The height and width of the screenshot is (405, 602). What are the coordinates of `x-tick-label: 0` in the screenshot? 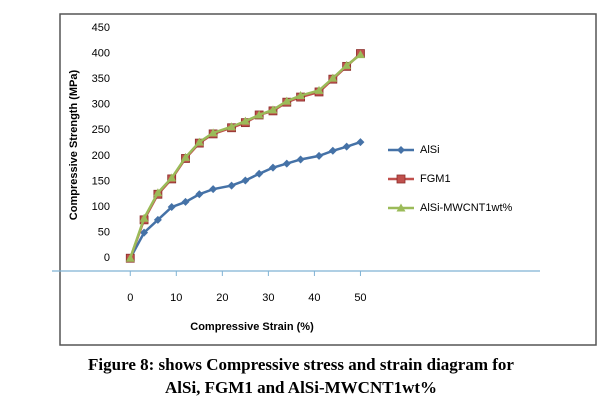 It's located at (130, 298).